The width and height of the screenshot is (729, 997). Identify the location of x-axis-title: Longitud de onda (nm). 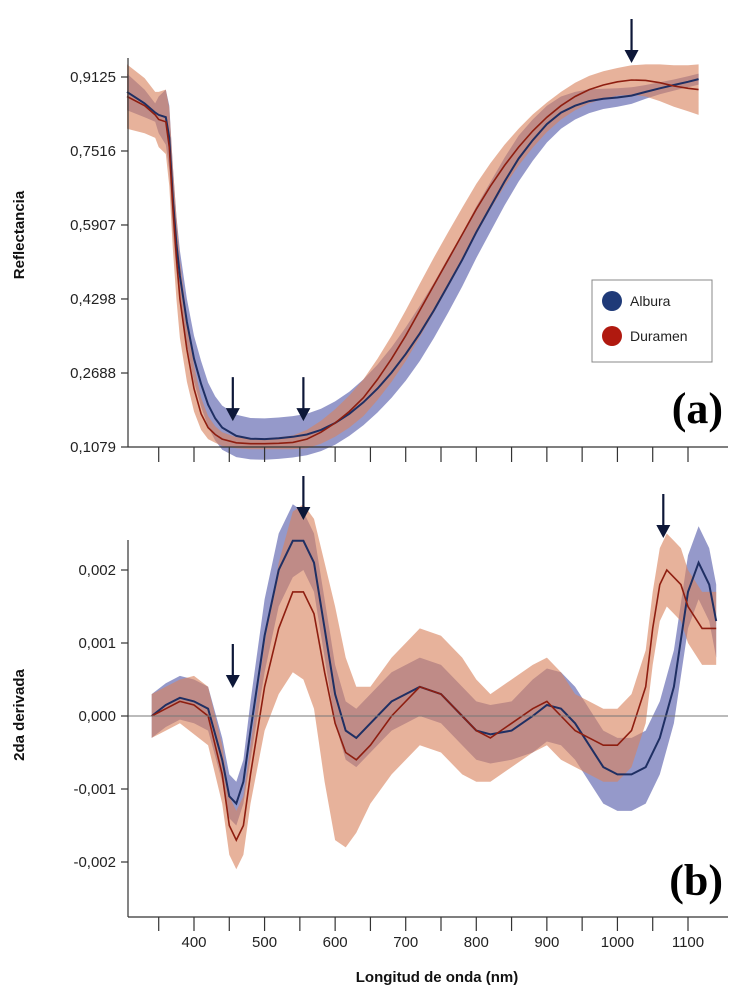
(437, 977).